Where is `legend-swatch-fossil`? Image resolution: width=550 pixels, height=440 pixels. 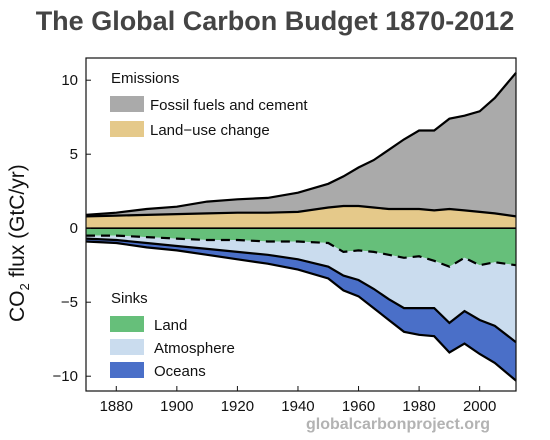 legend-swatch-fossil is located at coordinates (127, 104).